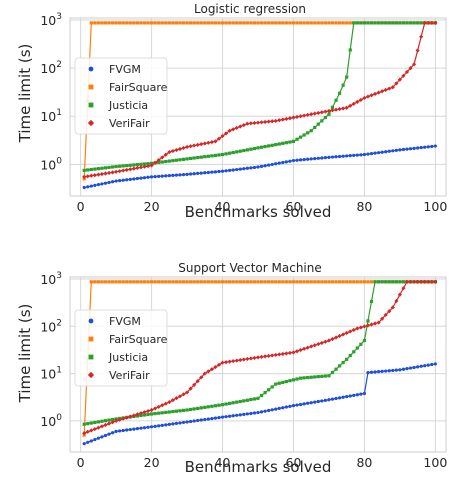  What do you see at coordinates (435, 206) in the screenshot?
I see `x-tick-label: 100` at bounding box center [435, 206].